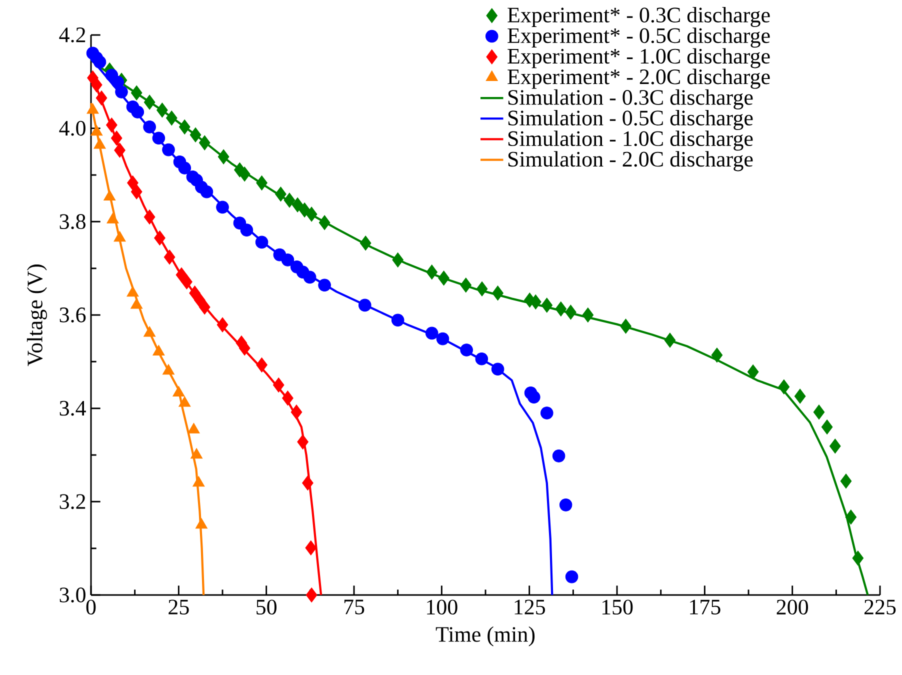 Image resolution: width=902 pixels, height=675 pixels. What do you see at coordinates (354, 607) in the screenshot?
I see `x-tick-label: 75` at bounding box center [354, 607].